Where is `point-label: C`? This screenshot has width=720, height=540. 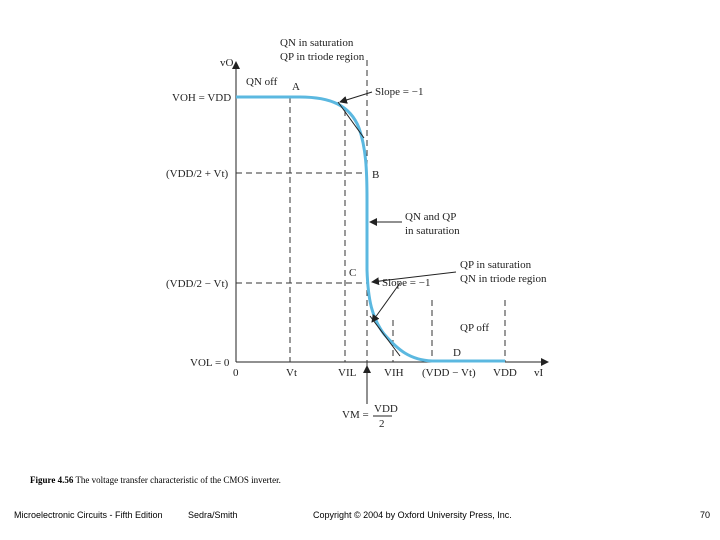 point-label: C is located at coordinates (352, 273).